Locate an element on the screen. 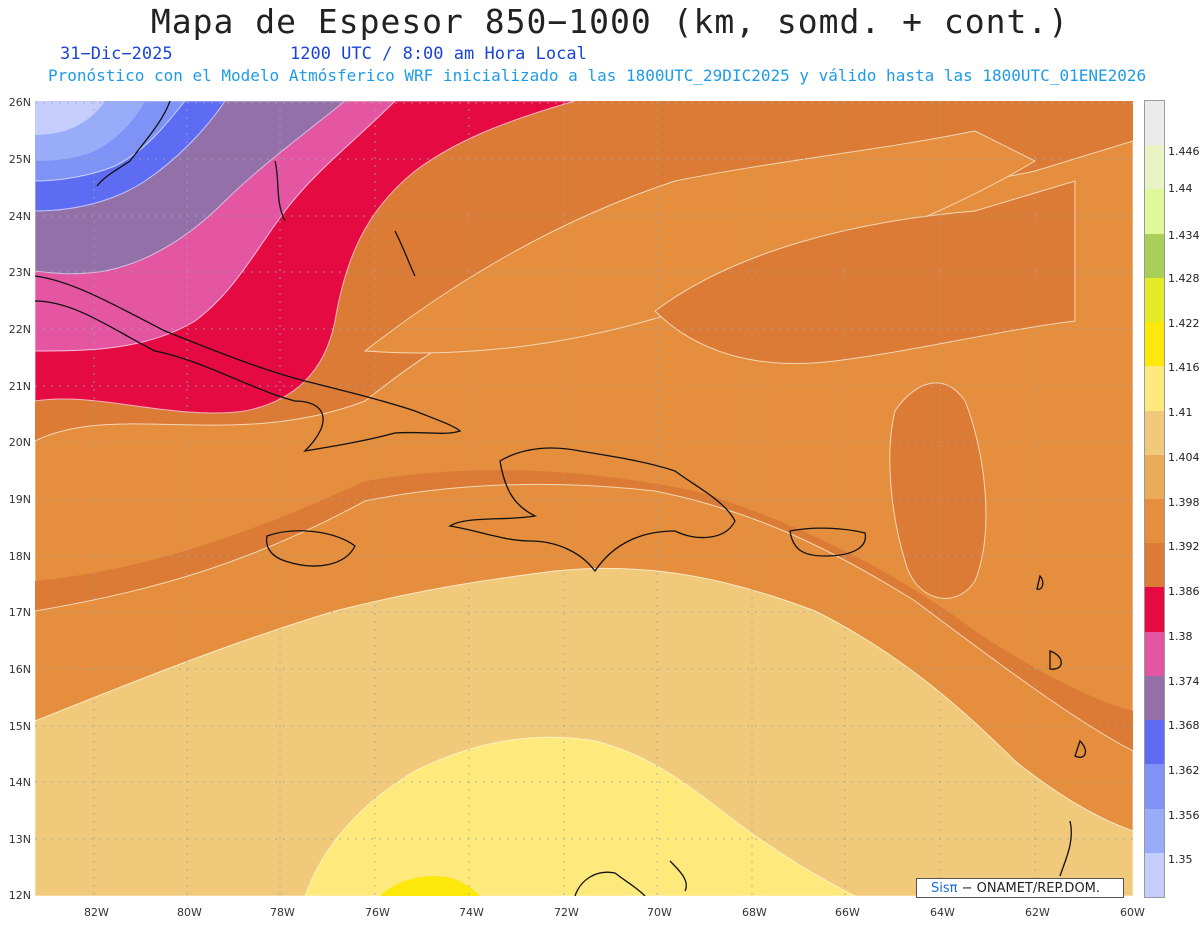  colorbar-label: 1.422 is located at coordinates (1184, 323).